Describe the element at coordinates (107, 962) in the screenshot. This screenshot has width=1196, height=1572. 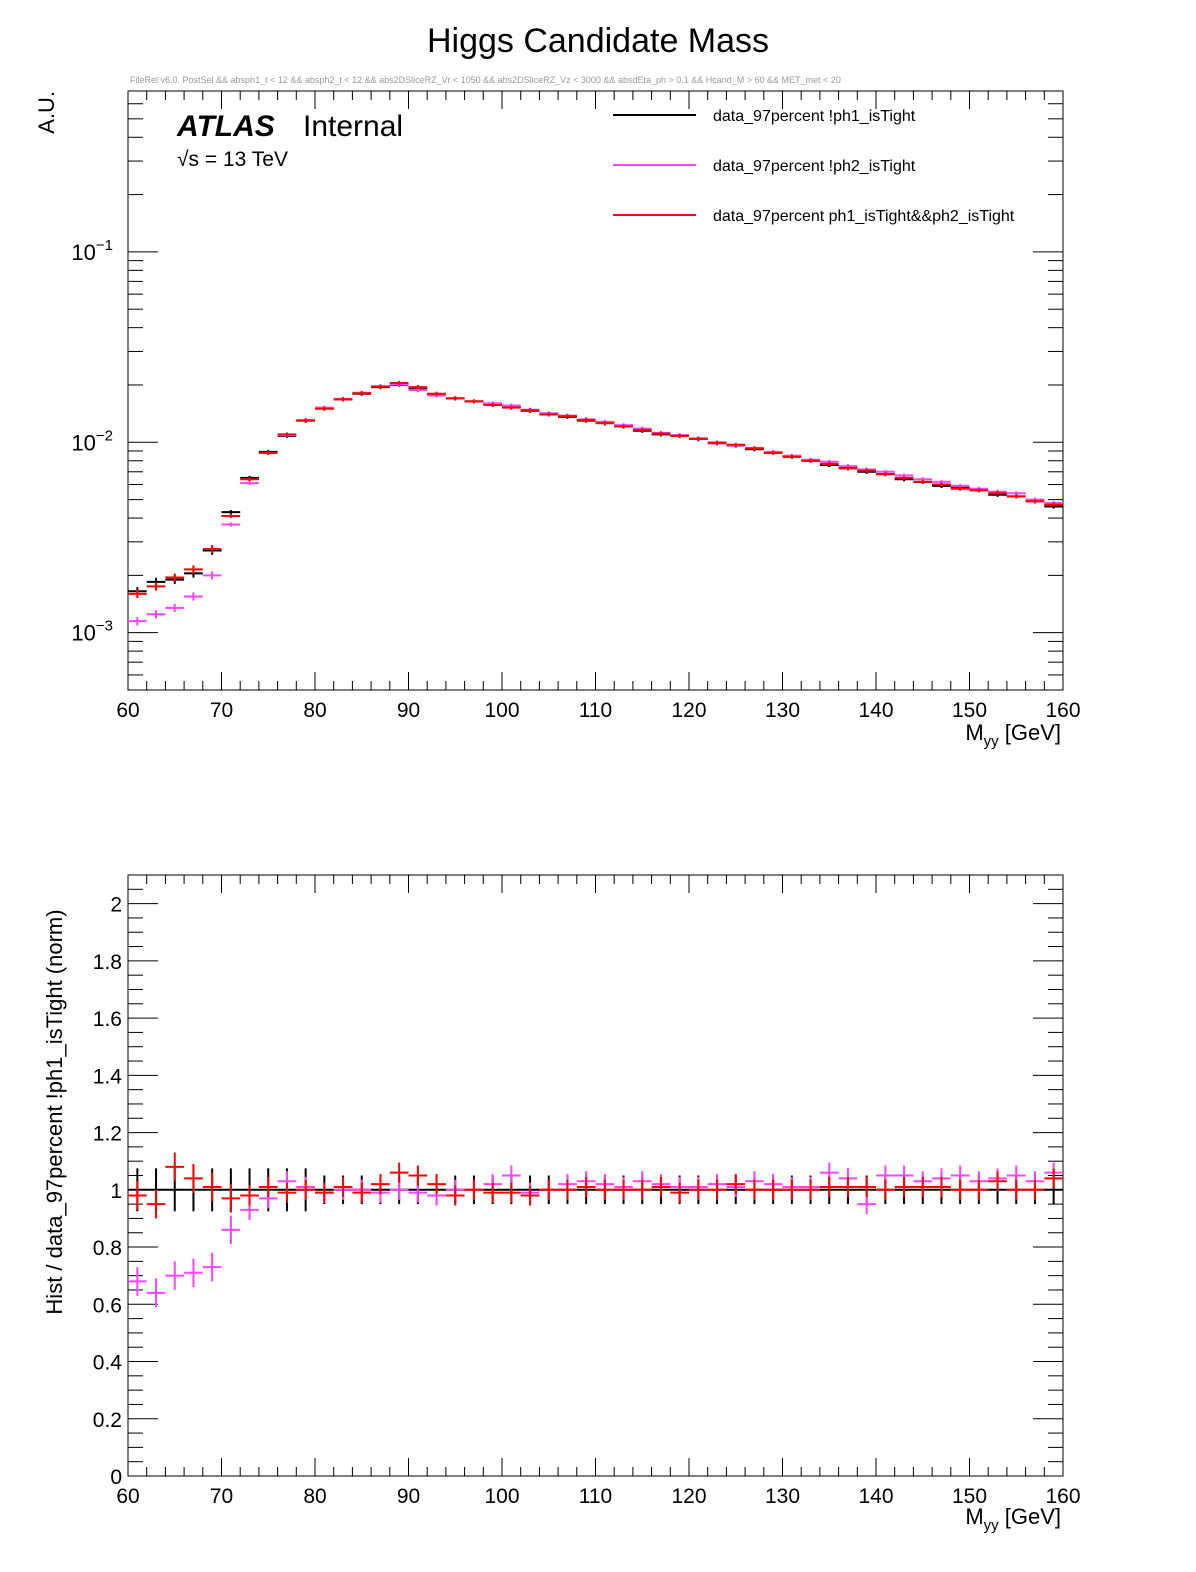
I see `ratio-y-tick-label: 1.8` at that location.